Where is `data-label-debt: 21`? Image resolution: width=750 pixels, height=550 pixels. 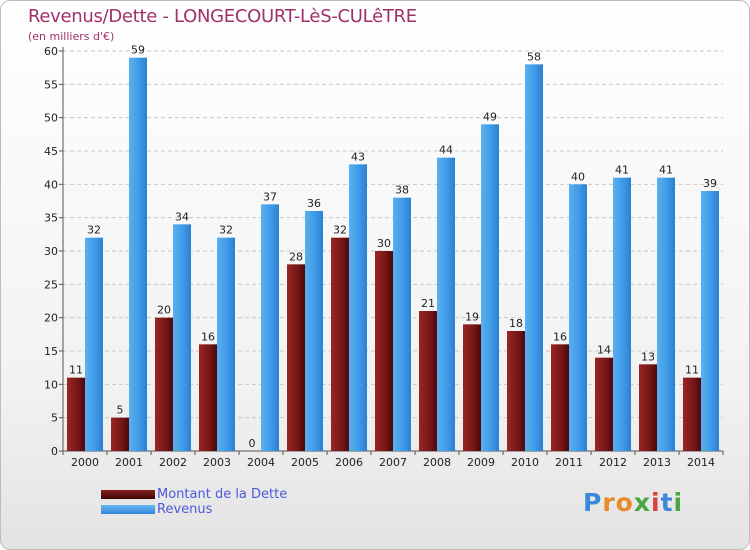 data-label-debt: 21 is located at coordinates (428, 303).